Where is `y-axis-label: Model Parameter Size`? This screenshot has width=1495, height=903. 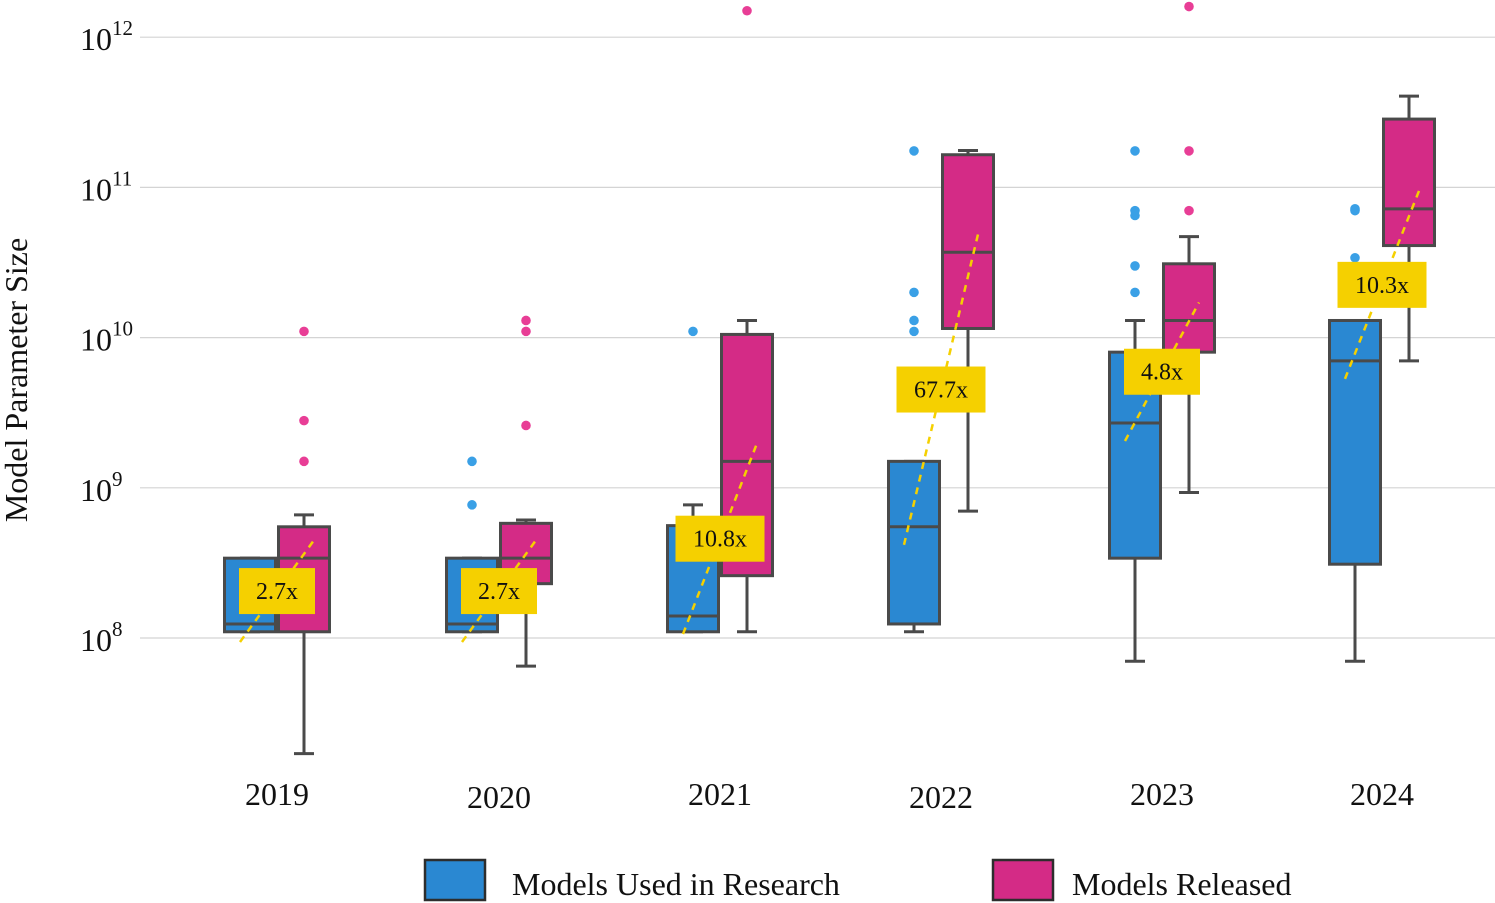
y-axis-label: Model Parameter Size is located at coordinates (17, 380).